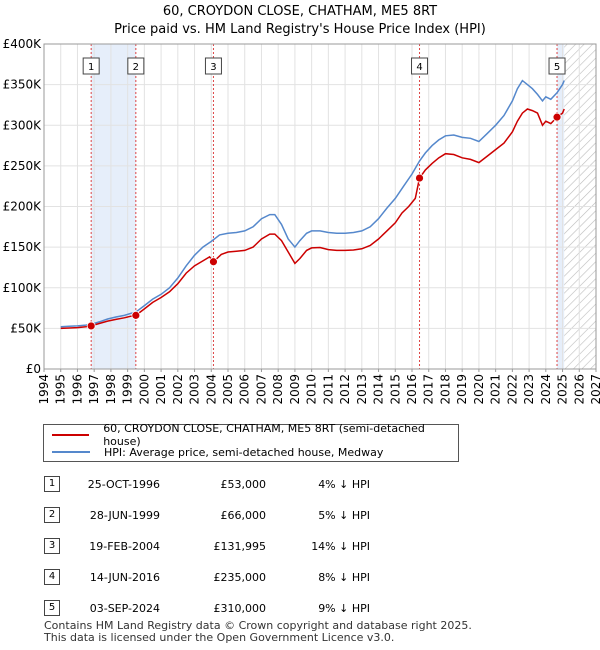 The height and width of the screenshot is (650, 600). I want to click on x-tick-label: 2022, so click(512, 389).